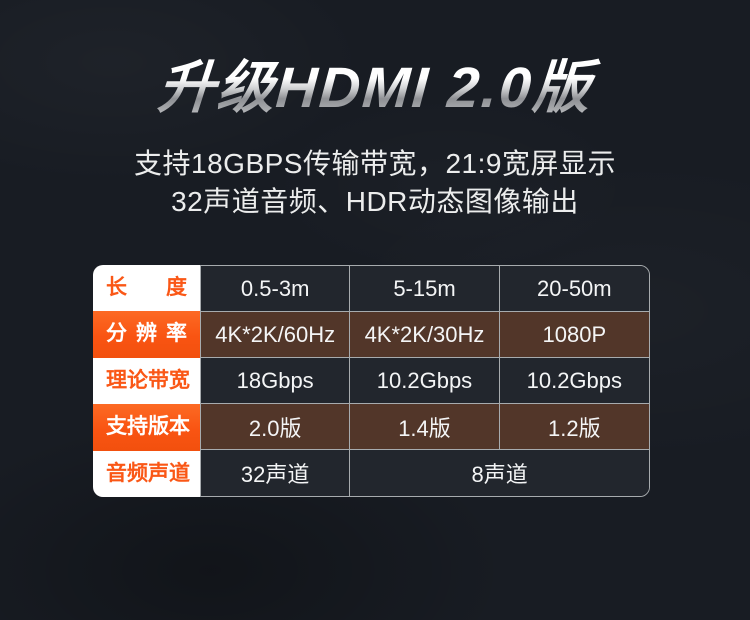  What do you see at coordinates (146, 334) in the screenshot?
I see `row-label-resolution: 分辨率` at bounding box center [146, 334].